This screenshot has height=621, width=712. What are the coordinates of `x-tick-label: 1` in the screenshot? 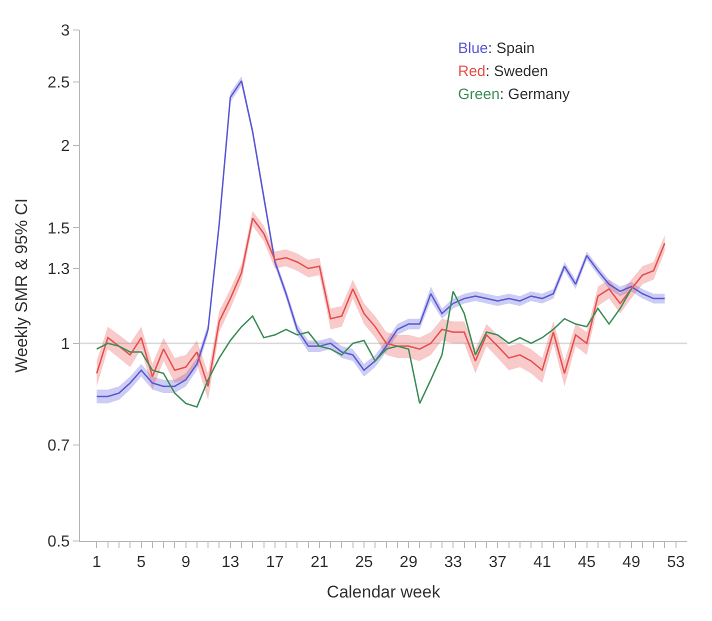 It's located at (97, 563).